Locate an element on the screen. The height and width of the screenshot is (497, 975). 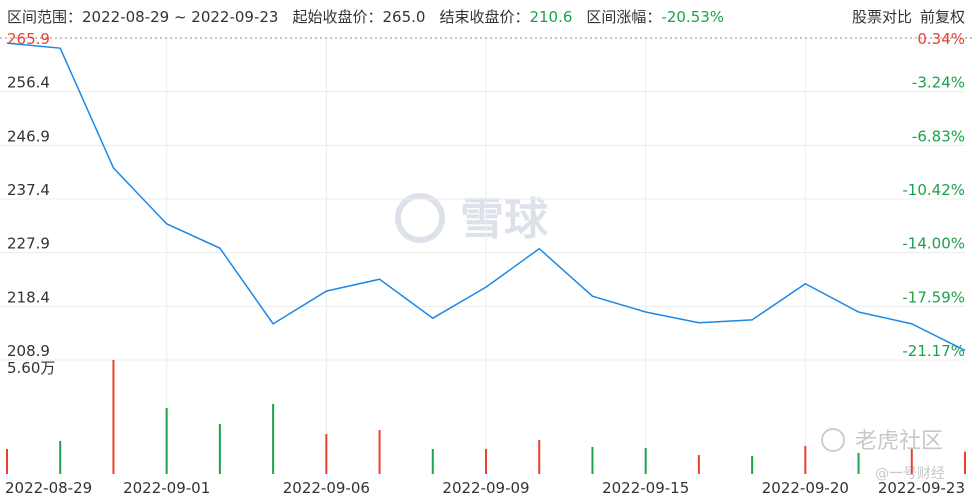
header-item: 区间涨幅：-20.53% is located at coordinates (655, 17).